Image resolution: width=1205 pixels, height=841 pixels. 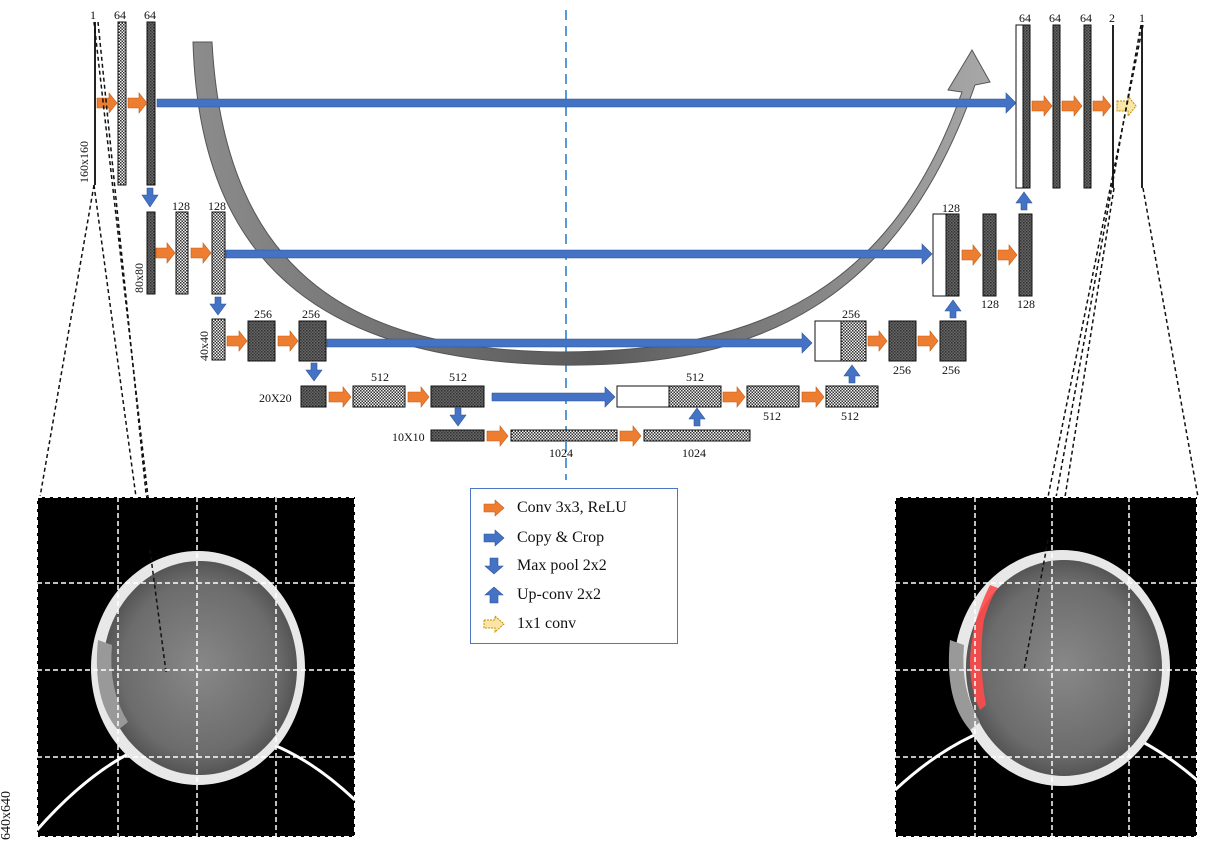 What do you see at coordinates (695, 377) in the screenshot?
I see `label-dec4-concat: 512` at bounding box center [695, 377].